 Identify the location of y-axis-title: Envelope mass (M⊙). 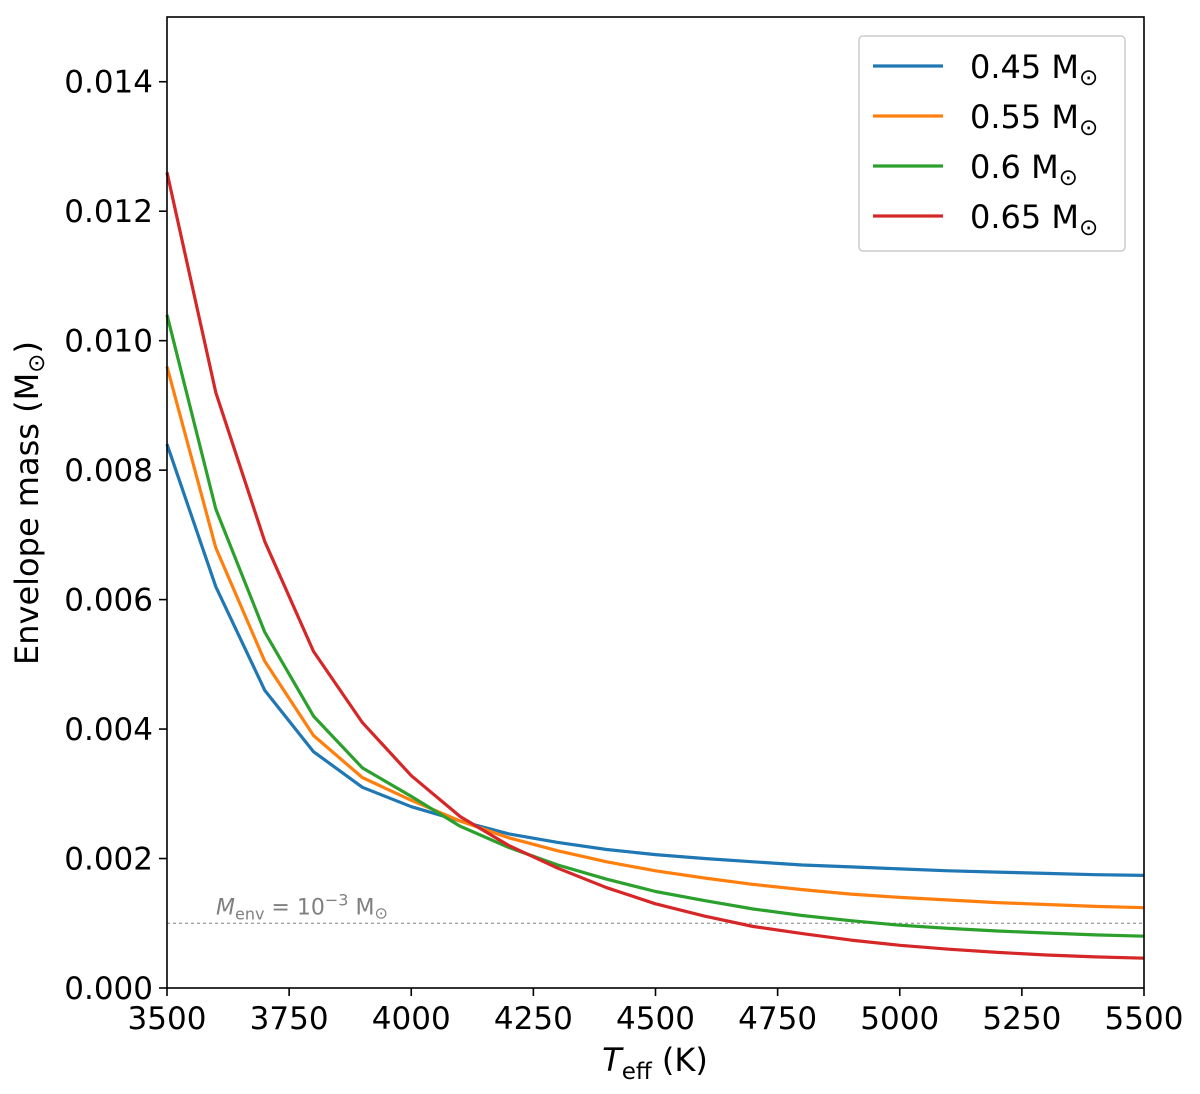
(29, 503).